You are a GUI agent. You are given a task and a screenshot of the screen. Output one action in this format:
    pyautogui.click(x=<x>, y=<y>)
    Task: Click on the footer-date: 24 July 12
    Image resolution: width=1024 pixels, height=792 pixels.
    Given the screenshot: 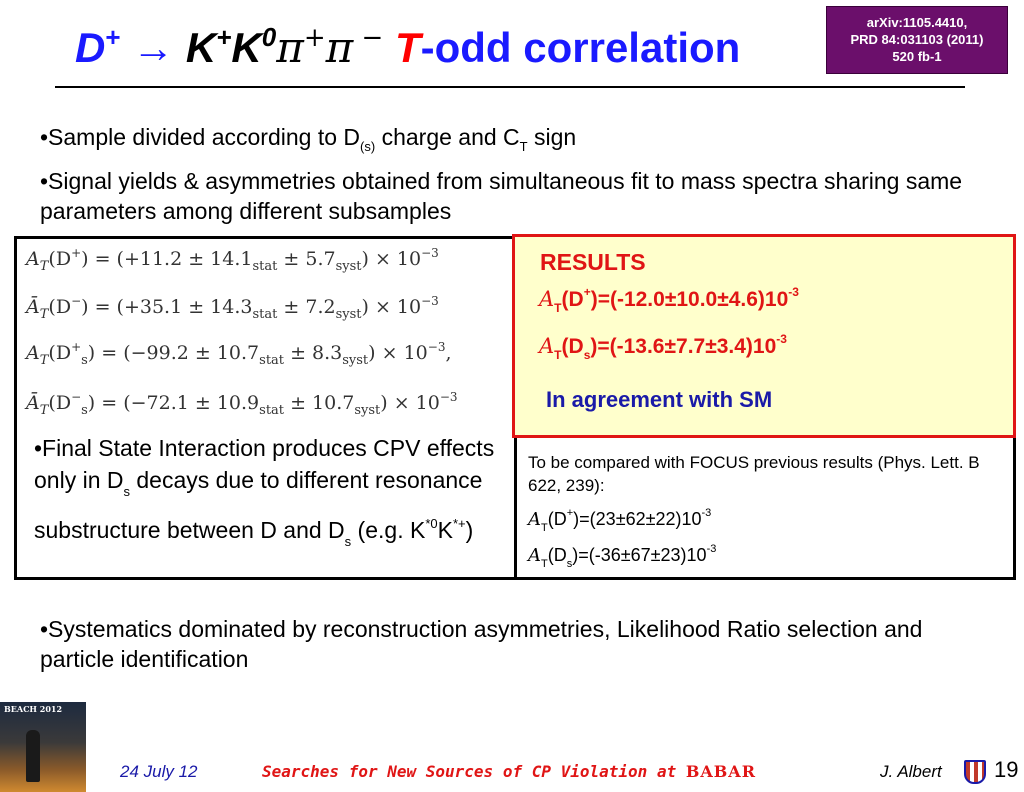 What is the action you would take?
    pyautogui.click(x=159, y=771)
    